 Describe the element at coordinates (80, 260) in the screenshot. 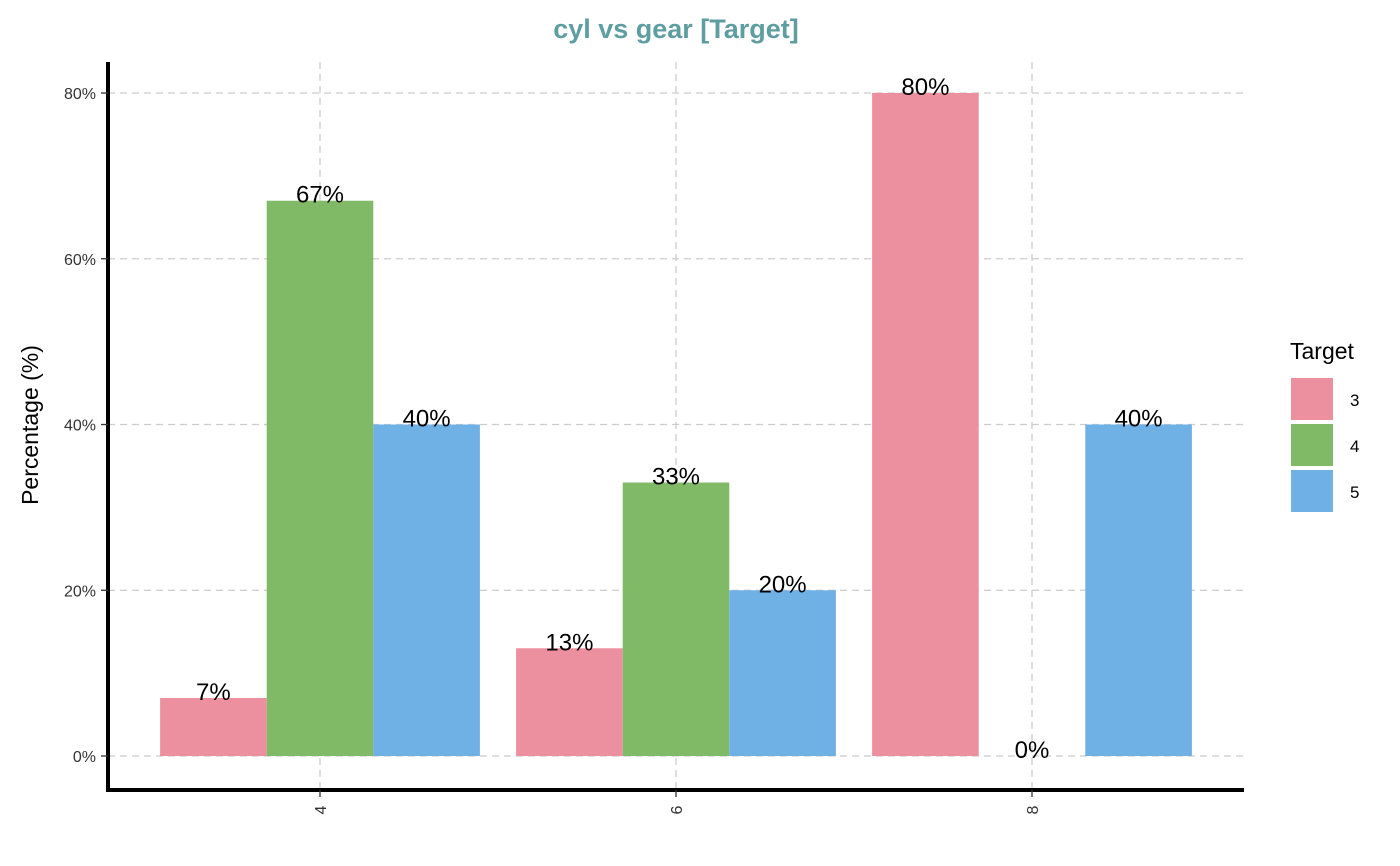

I see `y-tick-label: 60%` at that location.